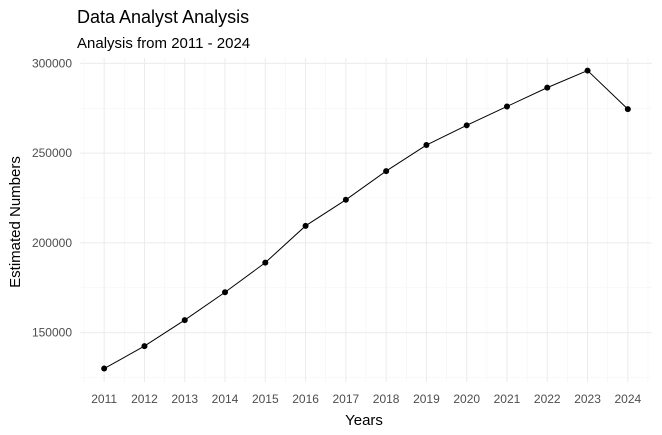  I want to click on y-axis-title: Estimated Numbers, so click(15, 222).